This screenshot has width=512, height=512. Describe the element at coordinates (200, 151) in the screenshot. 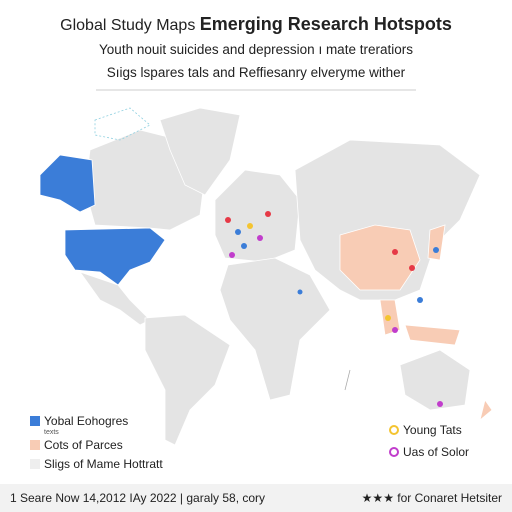

I see `greenland` at that location.